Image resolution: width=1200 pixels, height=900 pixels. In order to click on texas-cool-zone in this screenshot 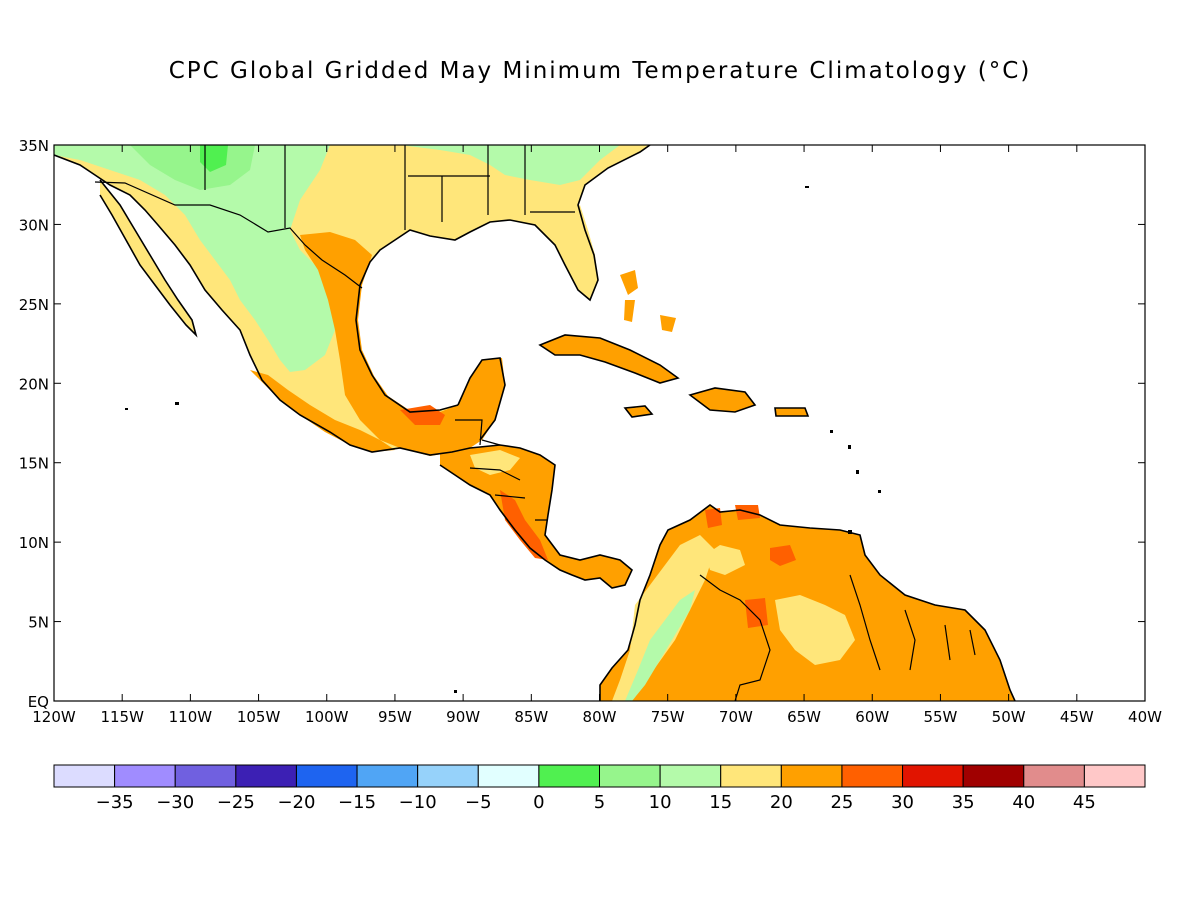, I will do `click(510, 165)`.